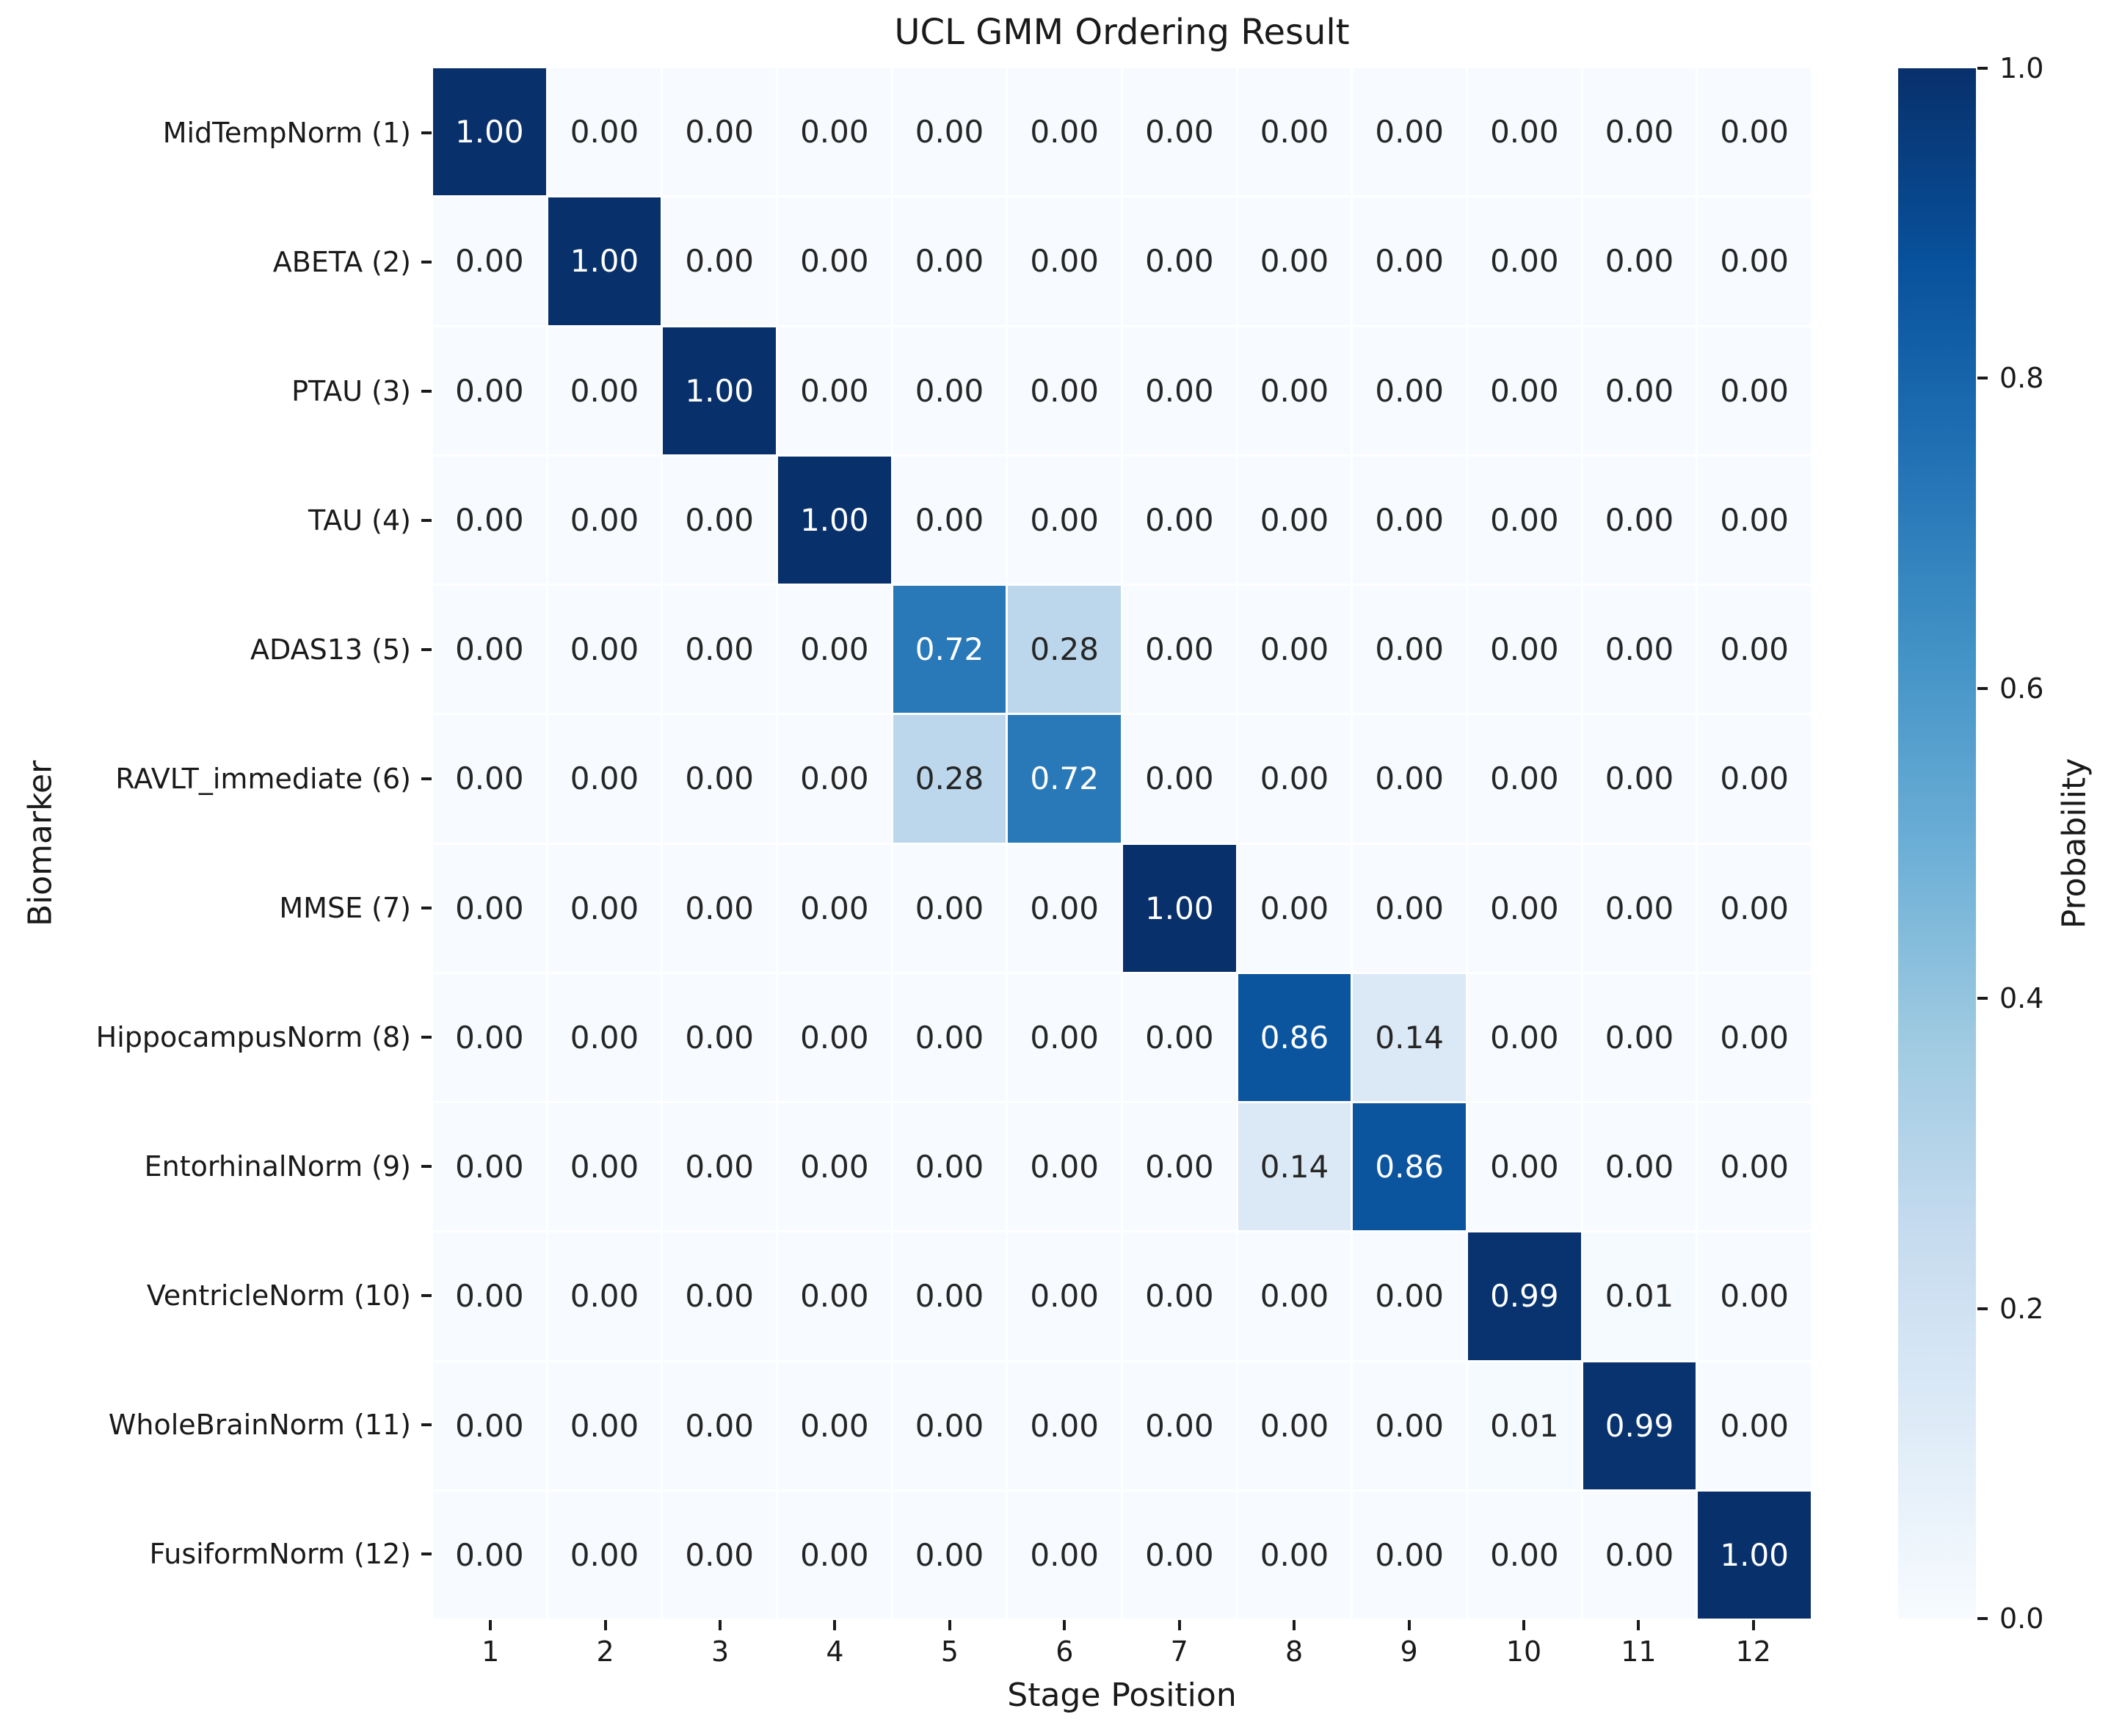 The image size is (2111, 1736). What do you see at coordinates (1982, 688) in the screenshot?
I see `colorbar-tick-mark` at bounding box center [1982, 688].